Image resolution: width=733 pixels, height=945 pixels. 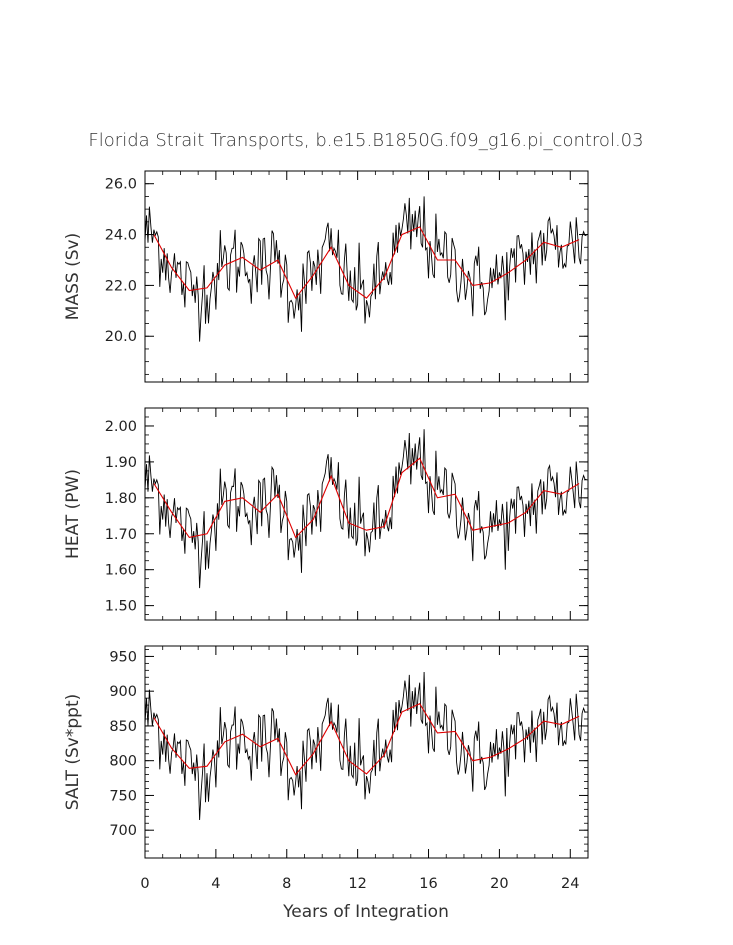 What do you see at coordinates (123, 831) in the screenshot?
I see `y-tick-label: 700` at bounding box center [123, 831].